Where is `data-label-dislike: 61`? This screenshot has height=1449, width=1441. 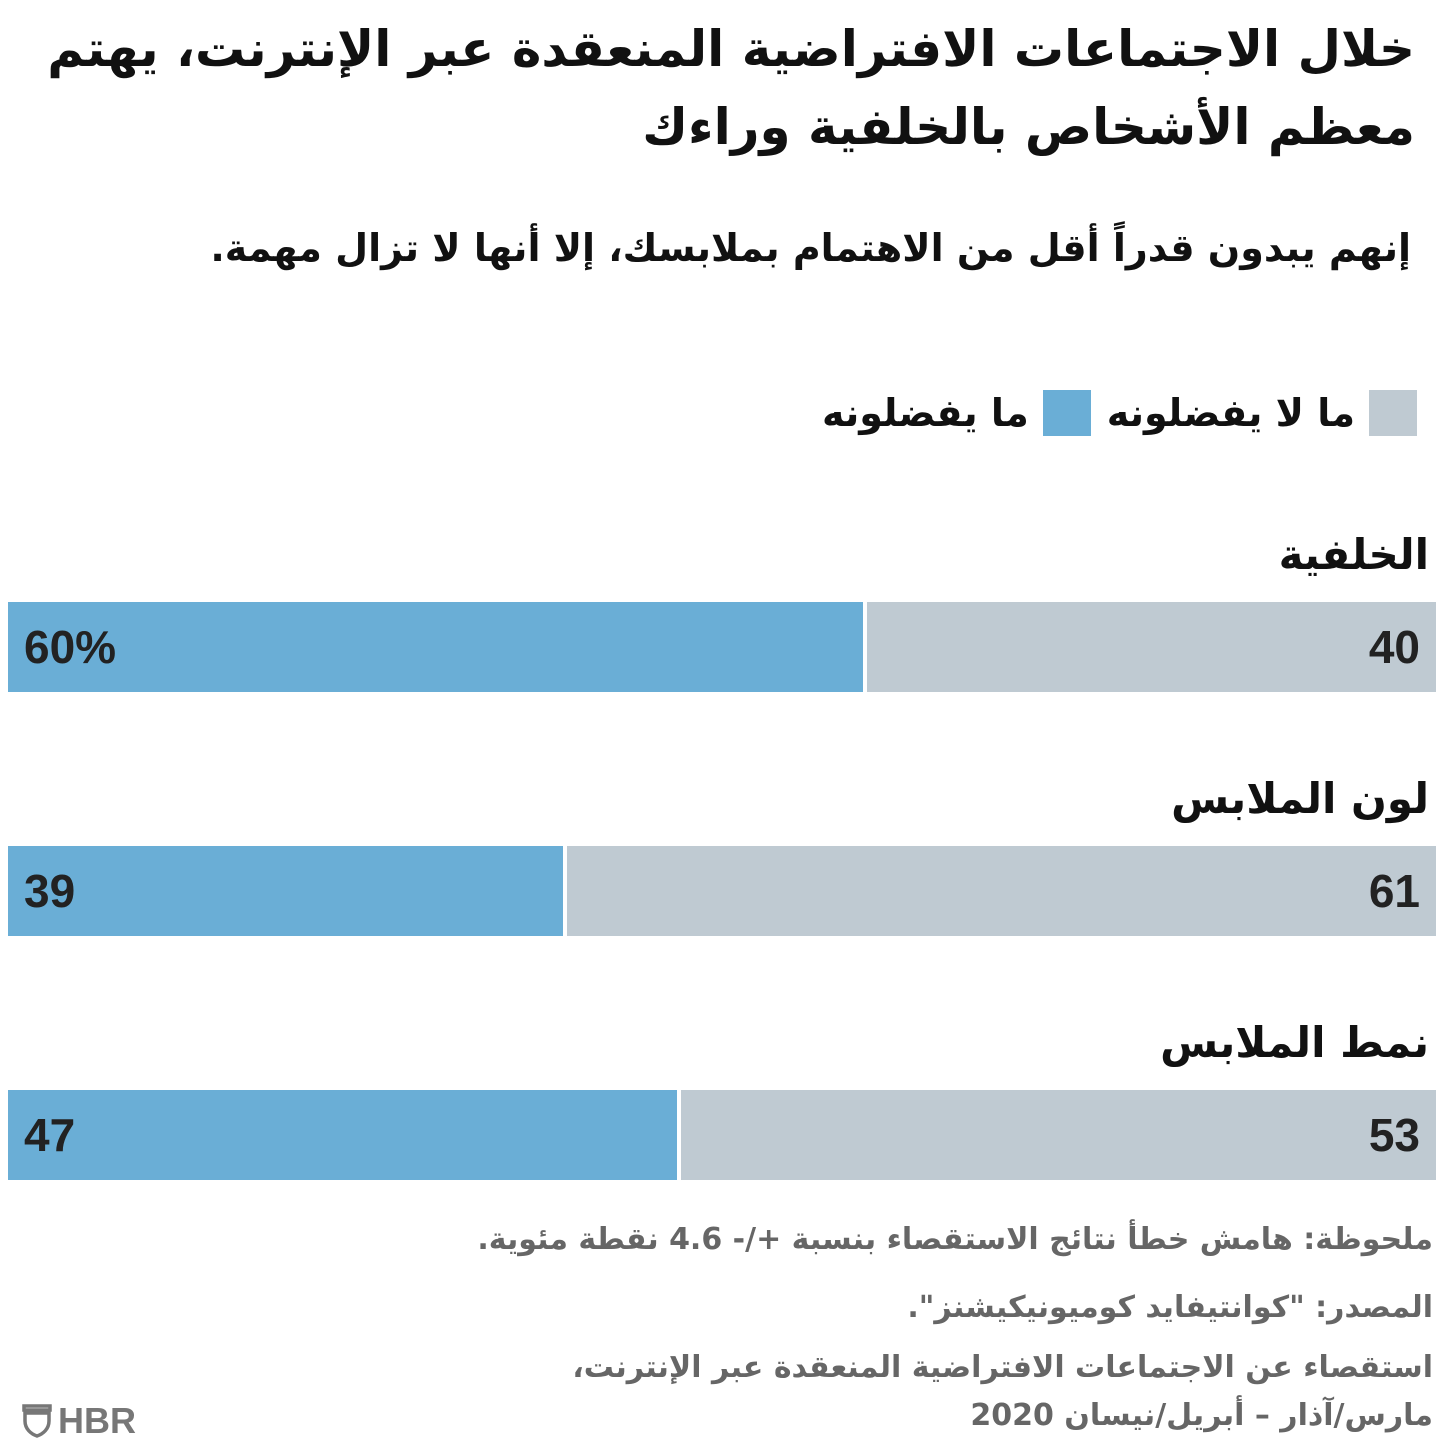 data-label-dislike: 61 is located at coordinates (1394, 891).